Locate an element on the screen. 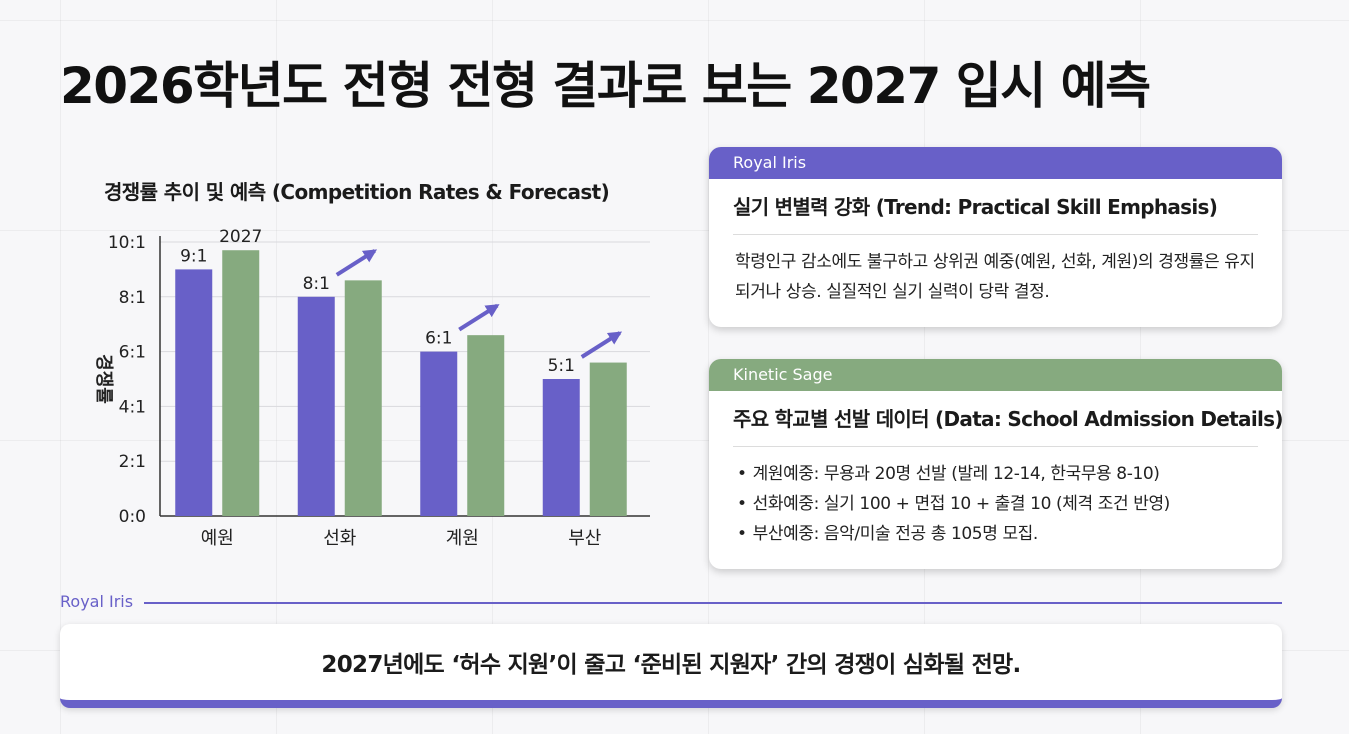 The width and height of the screenshot is (1349, 734). x-tick-label: 선화 is located at coordinates (339, 538).